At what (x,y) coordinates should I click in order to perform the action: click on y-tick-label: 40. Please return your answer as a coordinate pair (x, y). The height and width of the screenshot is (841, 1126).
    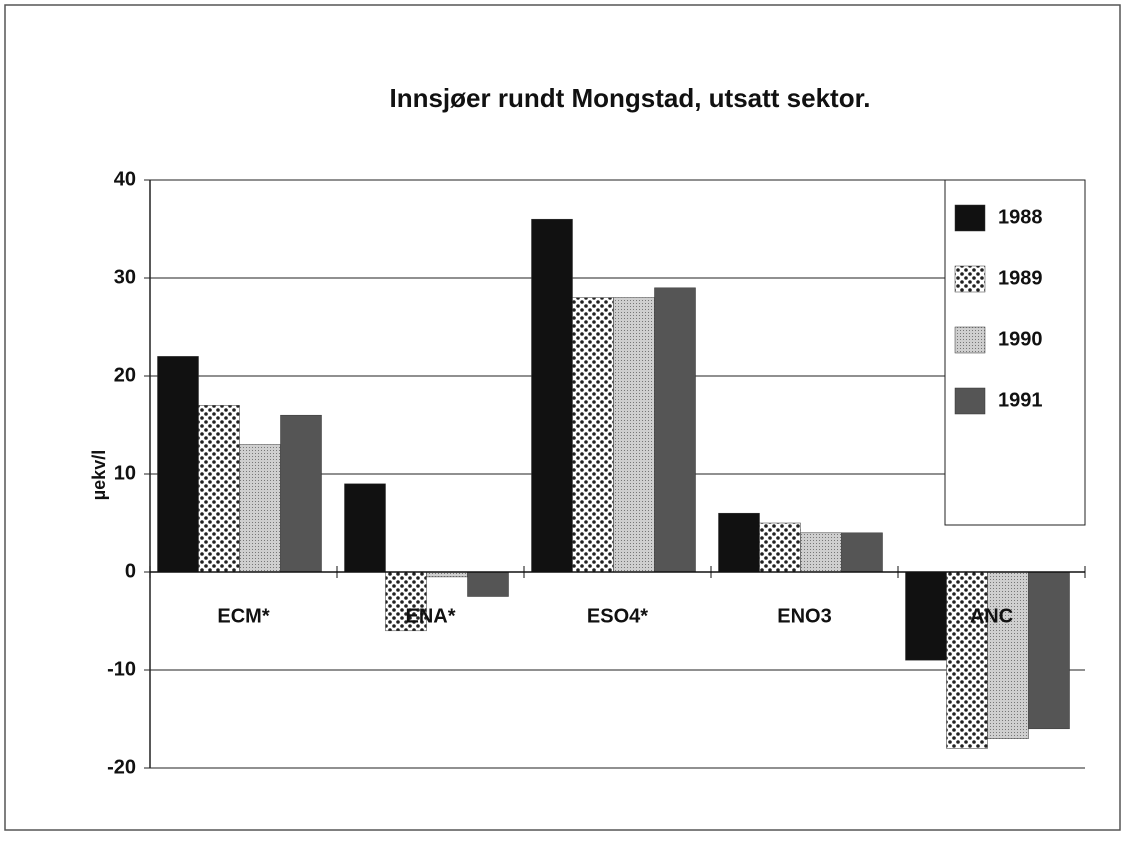
    Looking at the image, I should click on (125, 179).